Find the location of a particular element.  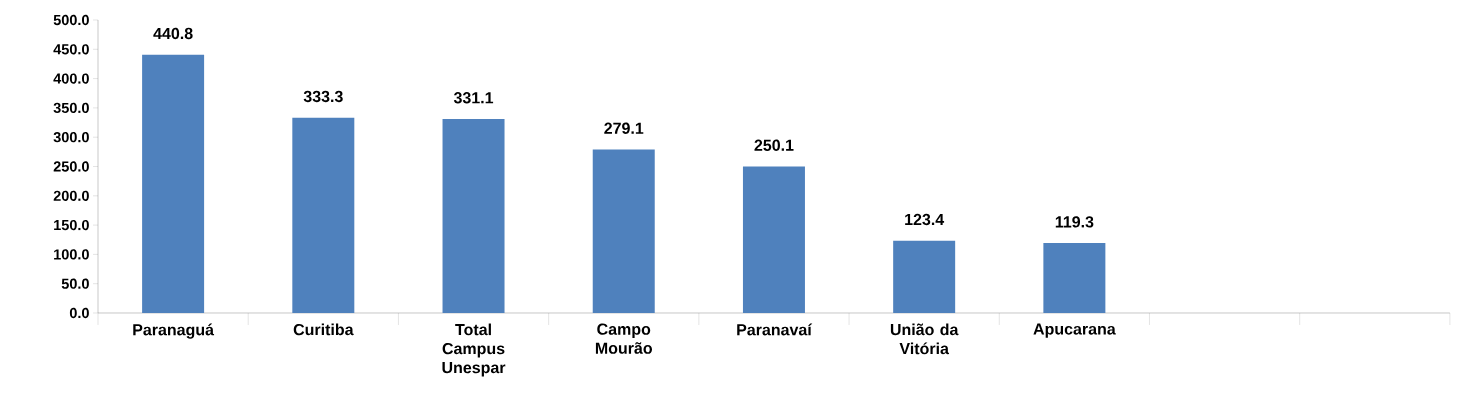

y-tick-label: 0.0 is located at coordinates (79, 313).